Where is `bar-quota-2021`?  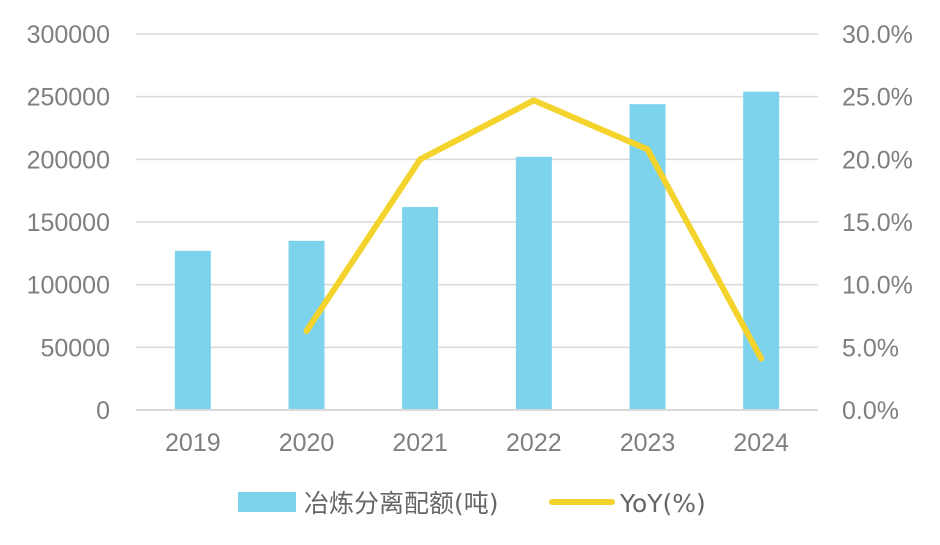
bar-quota-2021 is located at coordinates (420, 308).